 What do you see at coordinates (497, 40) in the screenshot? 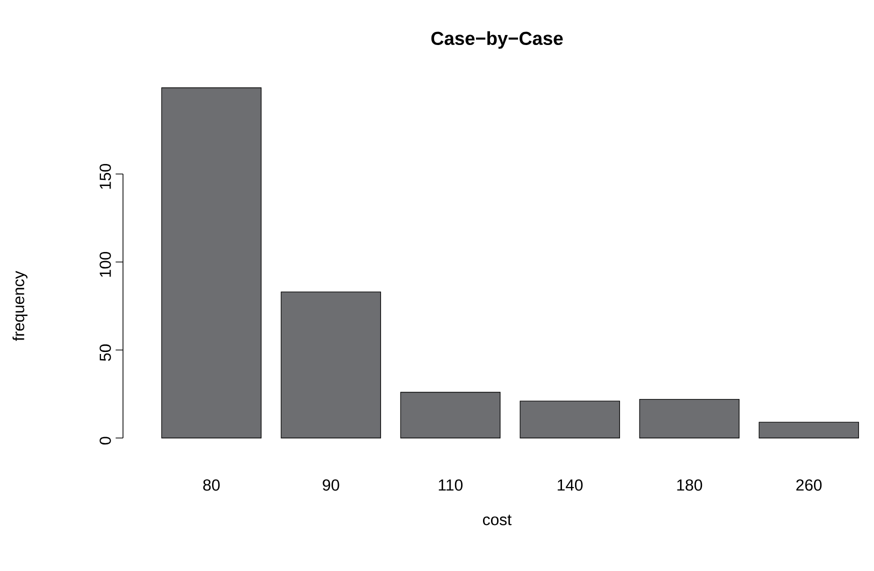
I see `chart-title: Case−by−Case` at bounding box center [497, 40].